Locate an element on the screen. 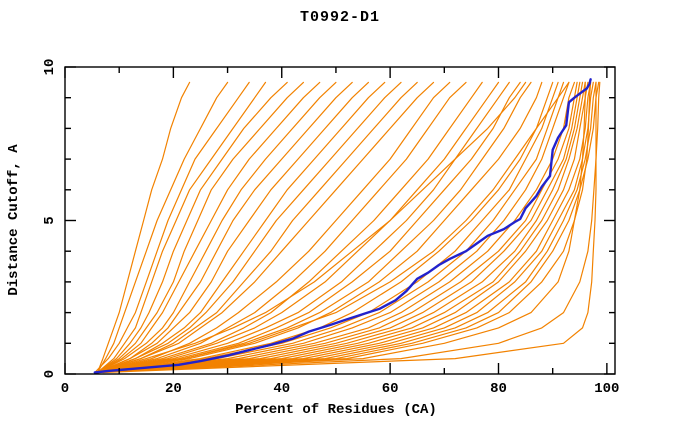 This screenshot has height=440, width=680. y-tick-label: 0 is located at coordinates (50, 374).